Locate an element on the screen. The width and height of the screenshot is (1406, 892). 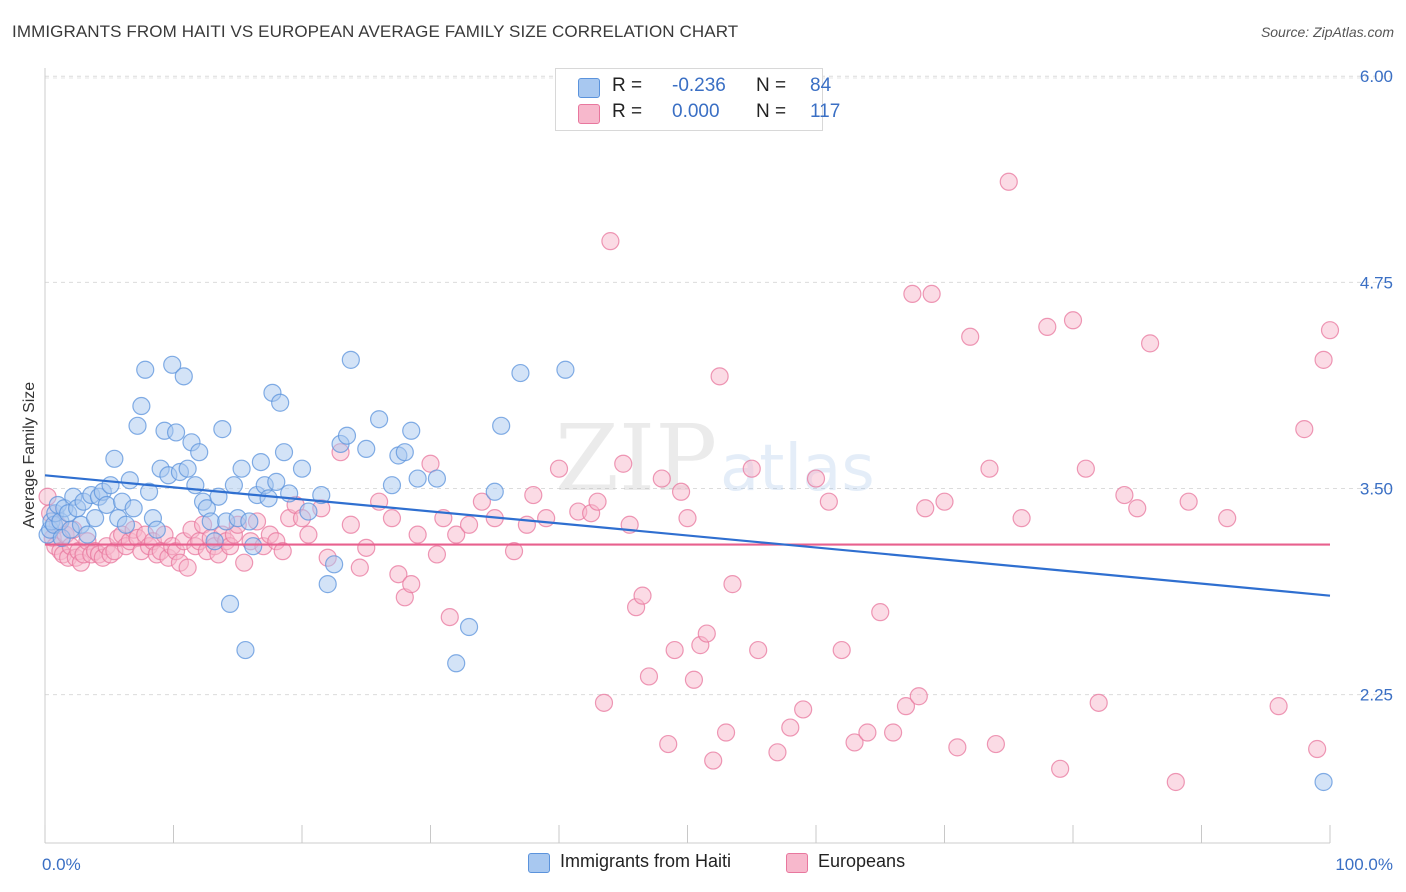
legend-swatch-europeans is located at coordinates (589, 114).